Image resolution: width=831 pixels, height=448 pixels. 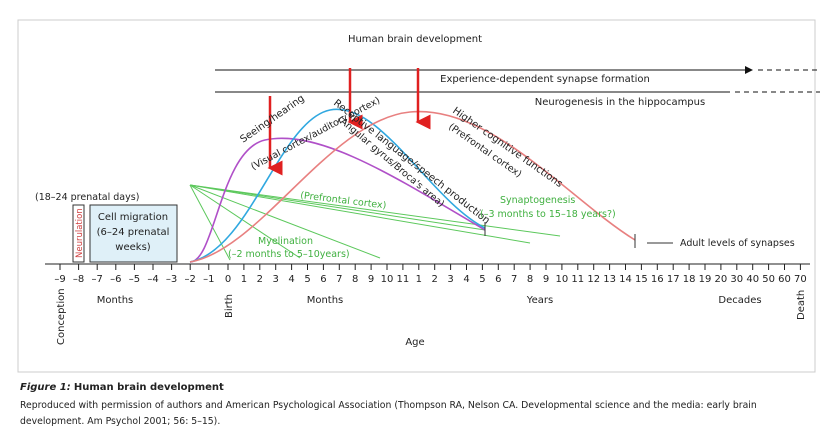 What do you see at coordinates (689, 279) in the screenshot?
I see `tick-label: 18` at bounding box center [689, 279].